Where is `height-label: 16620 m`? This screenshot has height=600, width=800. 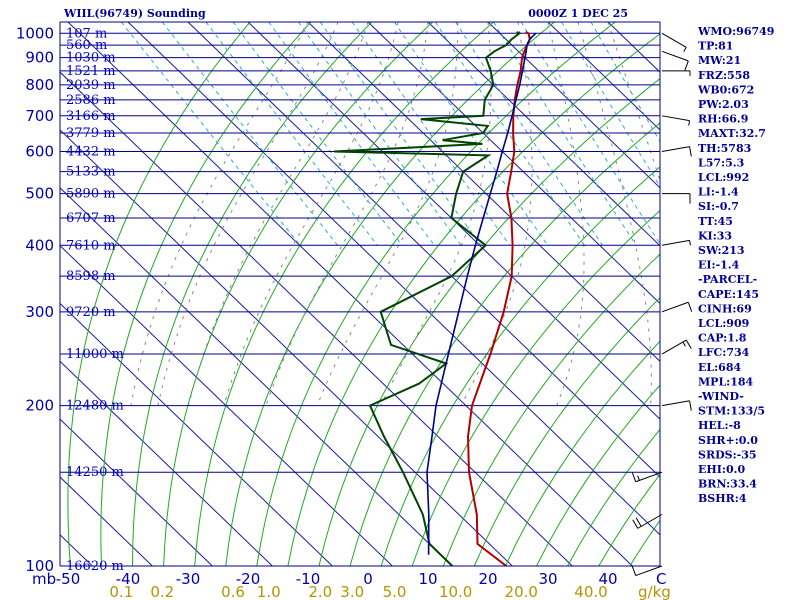
height-label: 16620 m is located at coordinates (95, 566).